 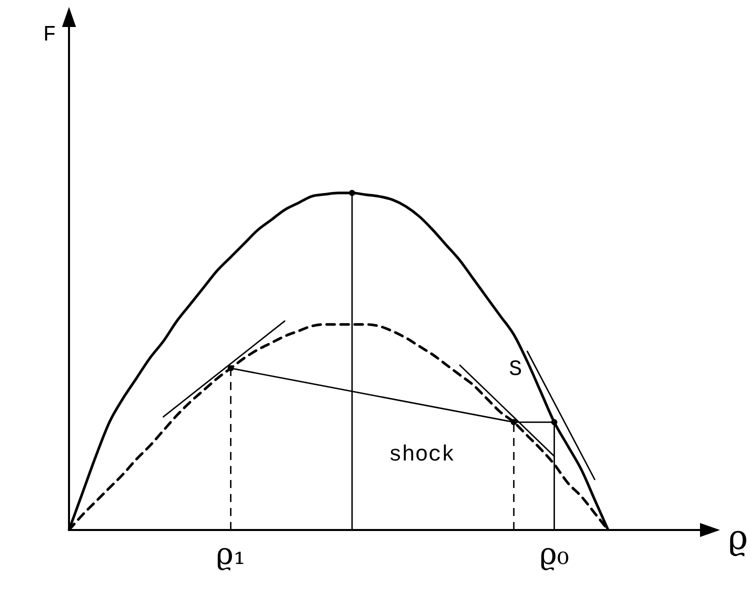 What do you see at coordinates (421, 455) in the screenshot?
I see `annotation: shock` at bounding box center [421, 455].